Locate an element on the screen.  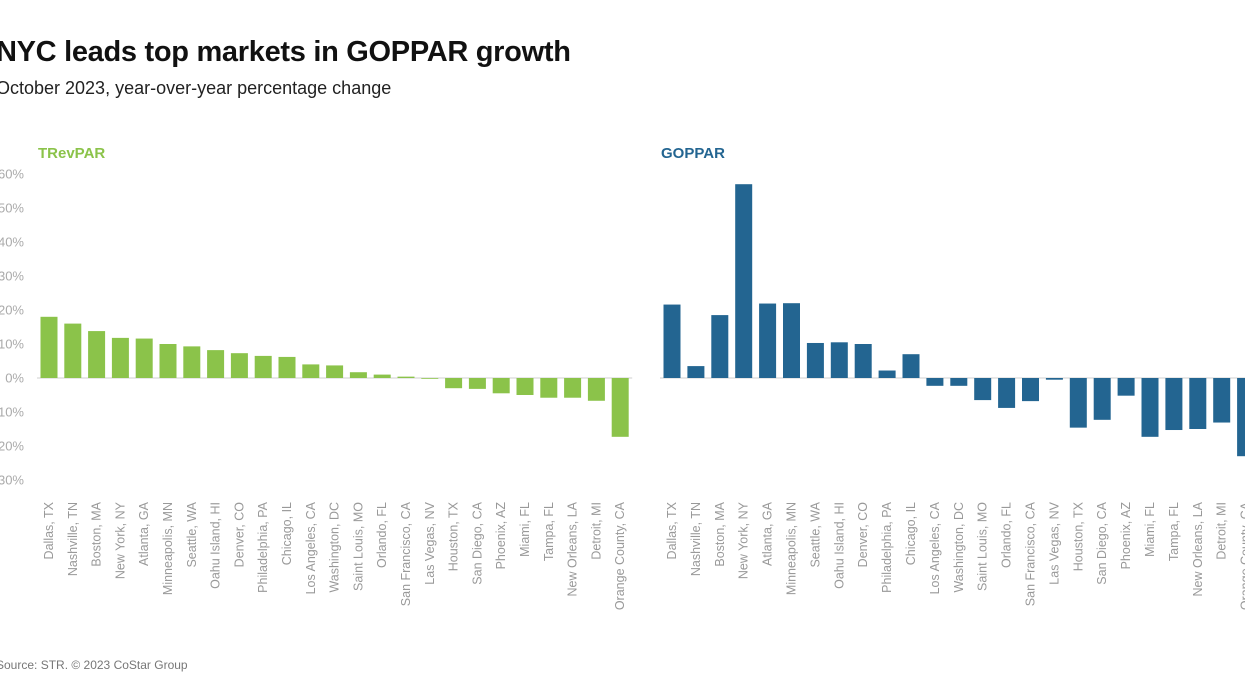
goppar-category-label: Philadelphia, PA is located at coordinates (887, 546).